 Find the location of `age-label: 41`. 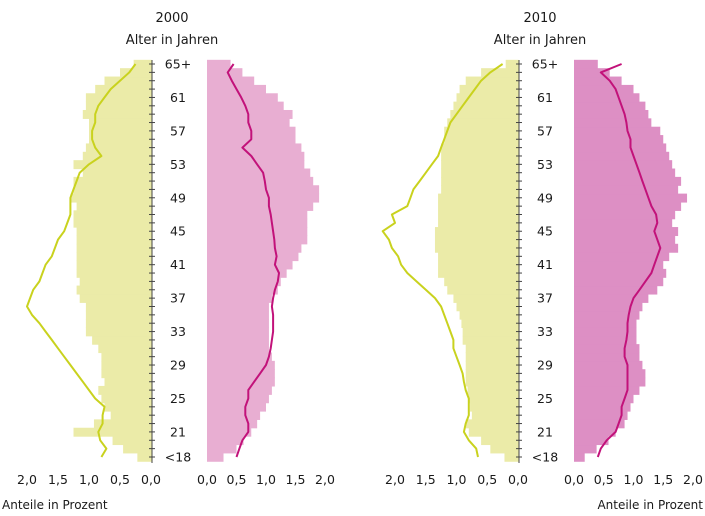

age-label: 41 is located at coordinates (178, 264).